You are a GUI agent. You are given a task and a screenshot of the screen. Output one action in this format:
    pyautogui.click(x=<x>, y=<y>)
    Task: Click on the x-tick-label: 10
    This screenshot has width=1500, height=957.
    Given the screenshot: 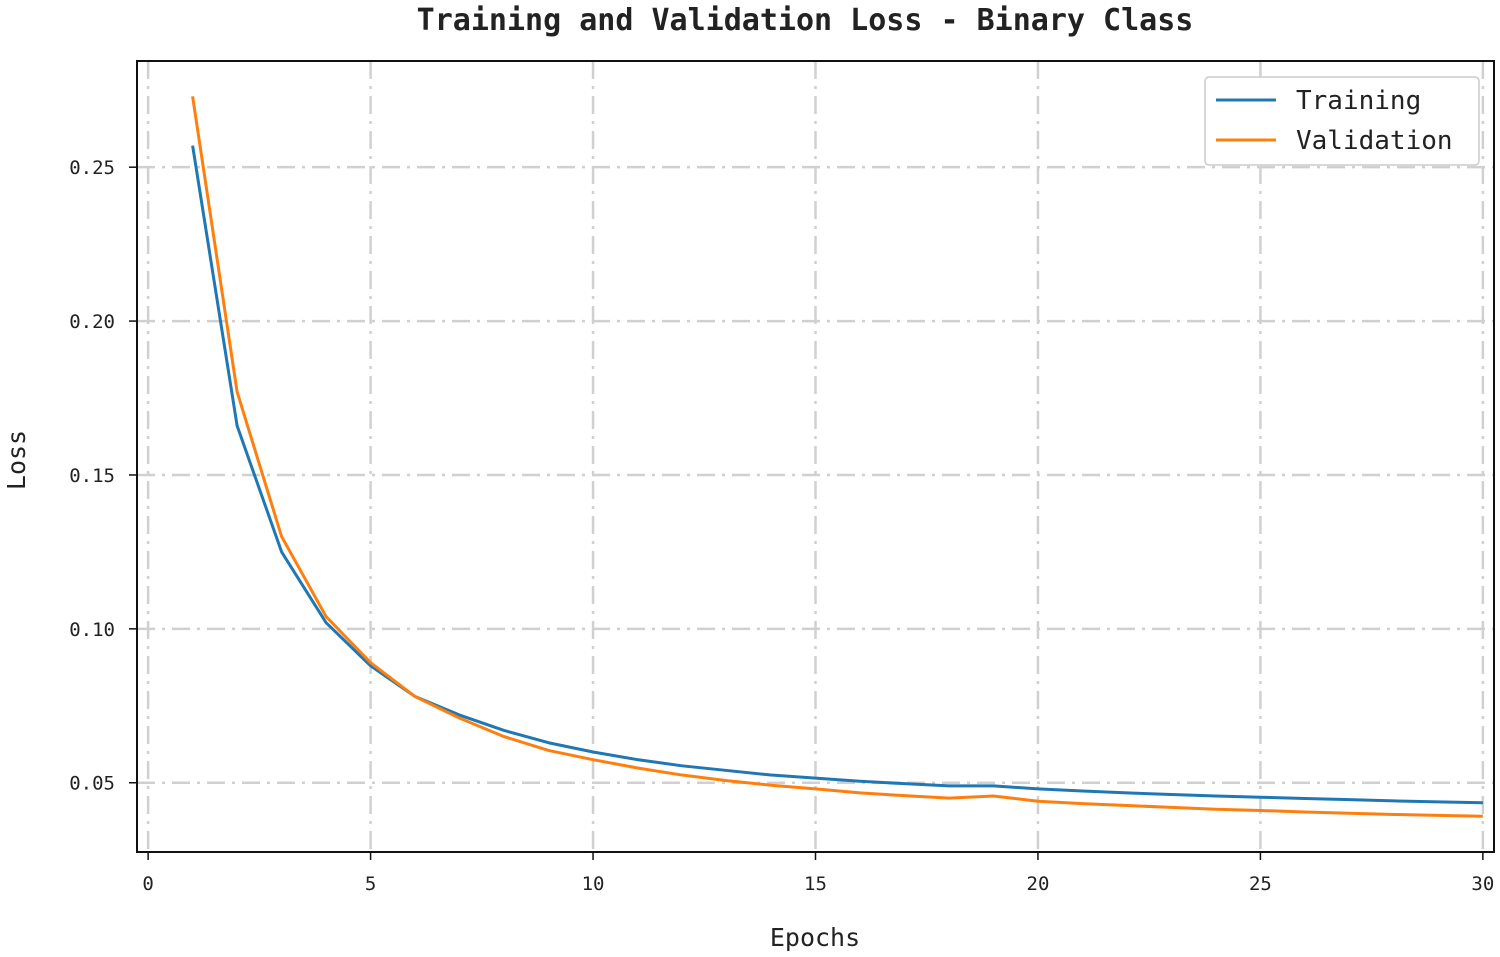 What is the action you would take?
    pyautogui.click(x=593, y=884)
    